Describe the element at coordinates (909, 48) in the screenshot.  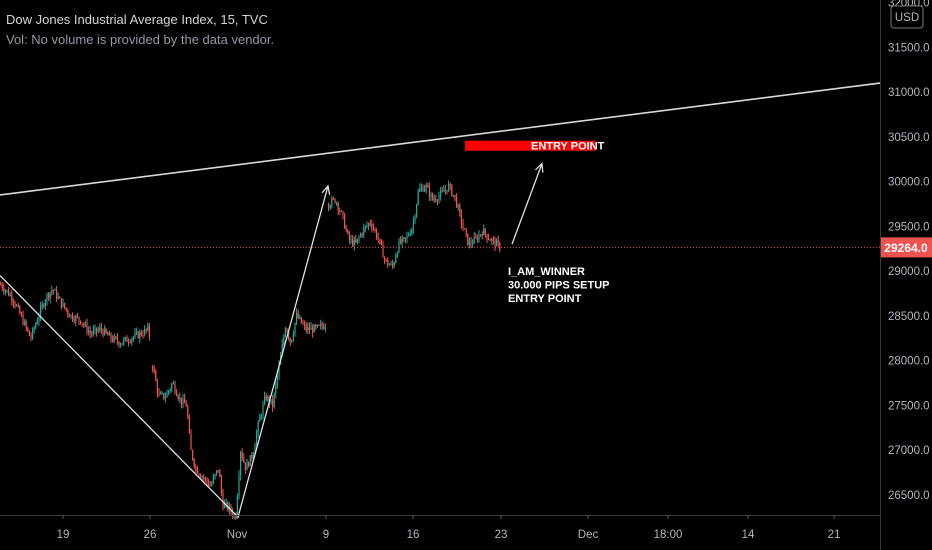
I see `price-tick-label: 31500.0` at that location.